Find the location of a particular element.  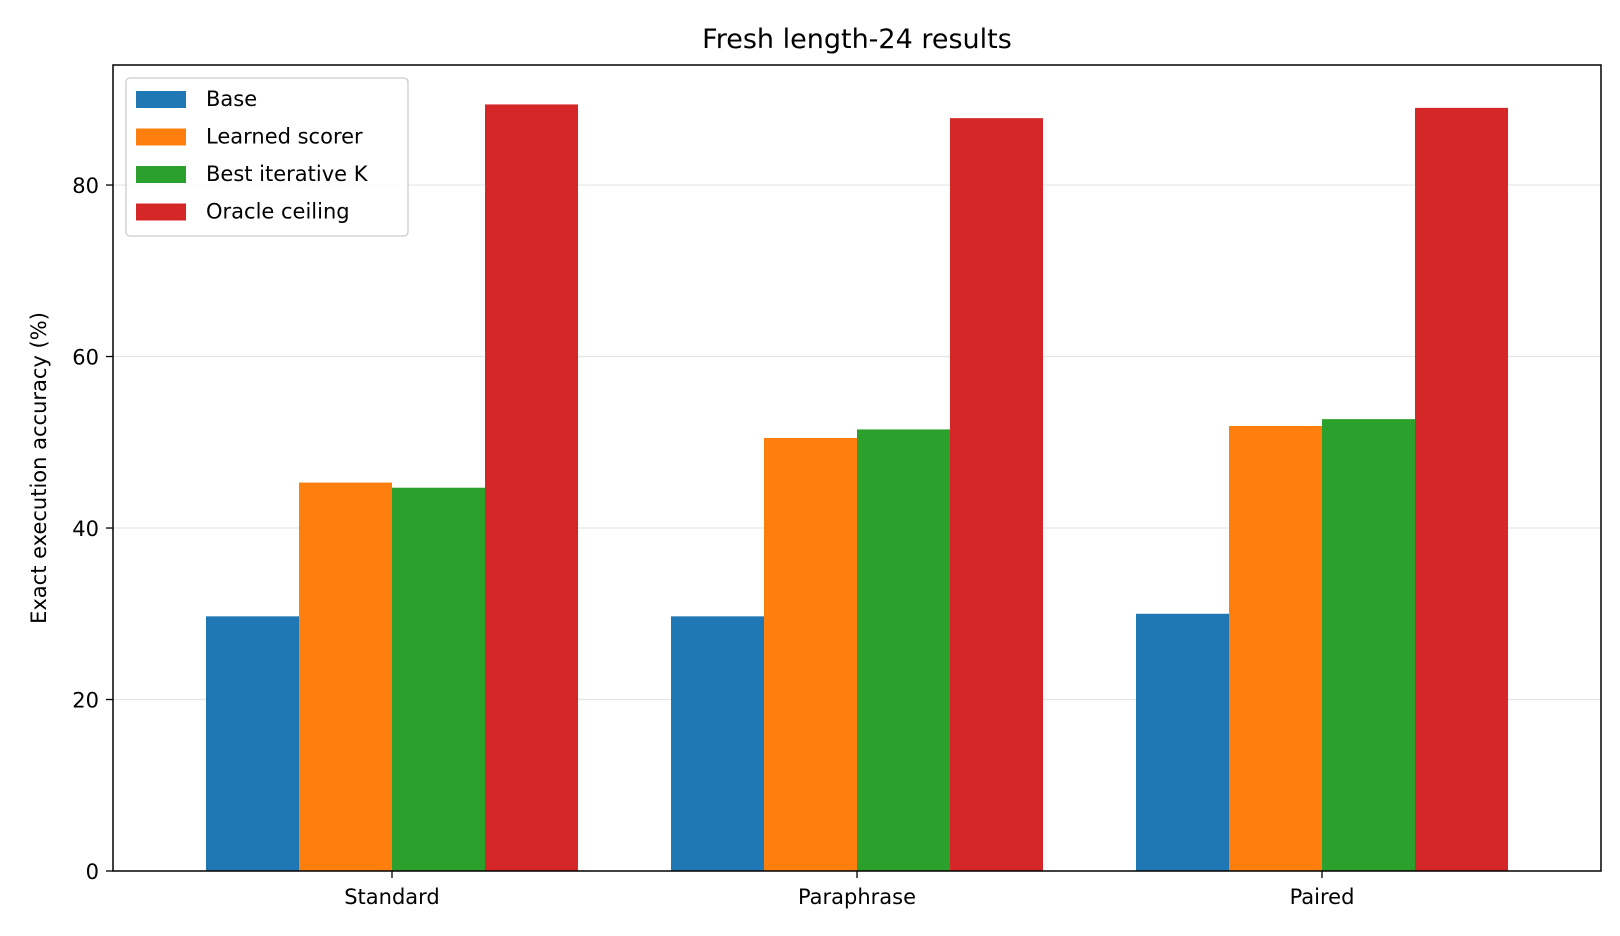

y-axis-label: Exact execution accuracy (%) is located at coordinates (39, 468).